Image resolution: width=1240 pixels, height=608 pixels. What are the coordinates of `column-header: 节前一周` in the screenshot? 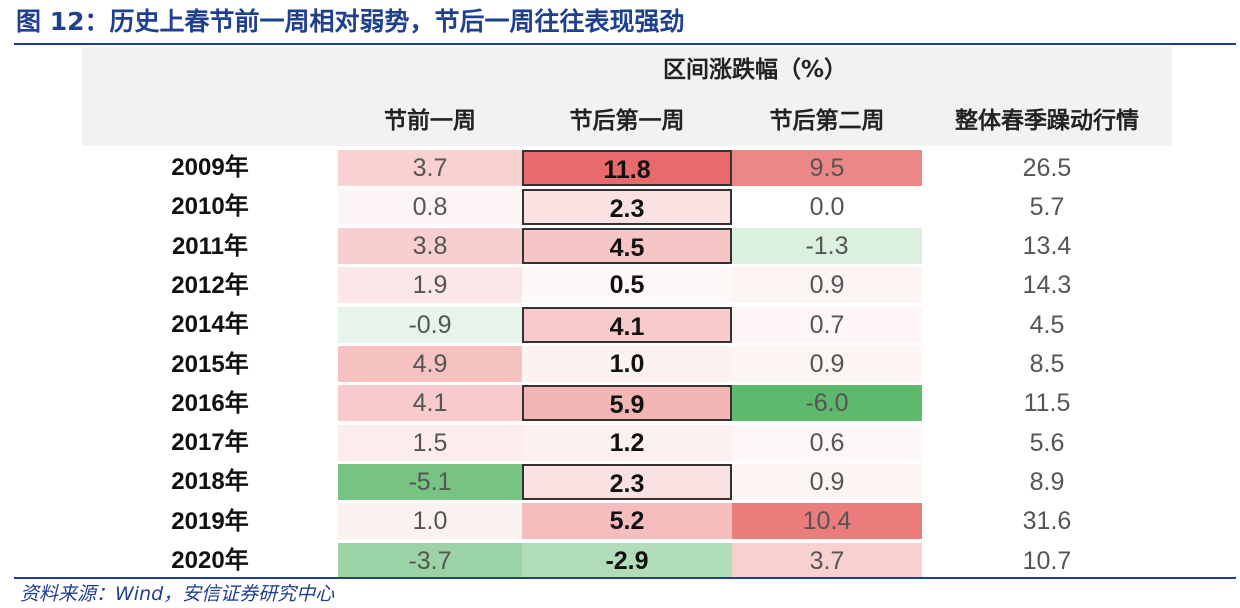 It's located at (430, 121).